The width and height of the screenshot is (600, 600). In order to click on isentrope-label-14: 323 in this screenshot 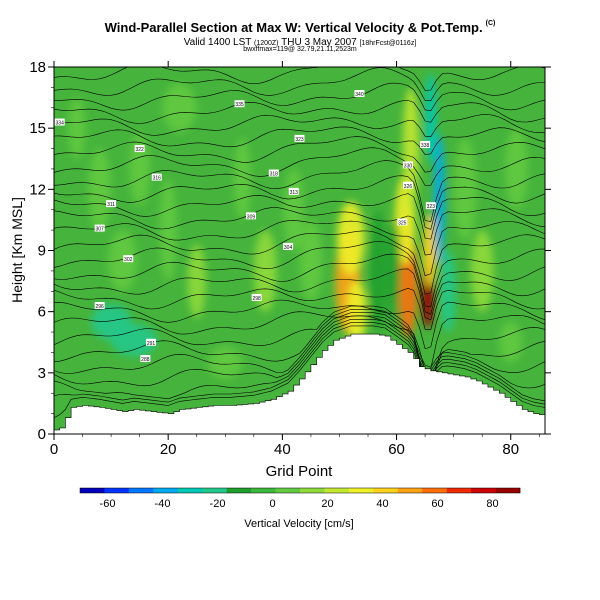, I will do `click(430, 206)`.